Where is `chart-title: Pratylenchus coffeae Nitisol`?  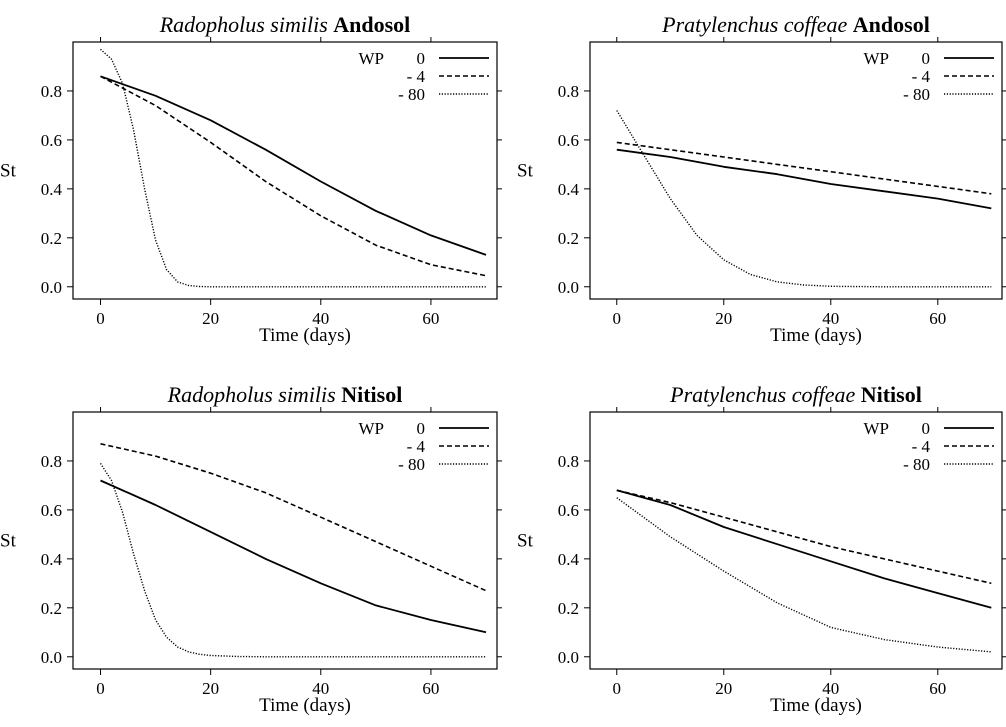
chart-title: Pratylenchus coffeae Nitisol is located at coordinates (795, 394).